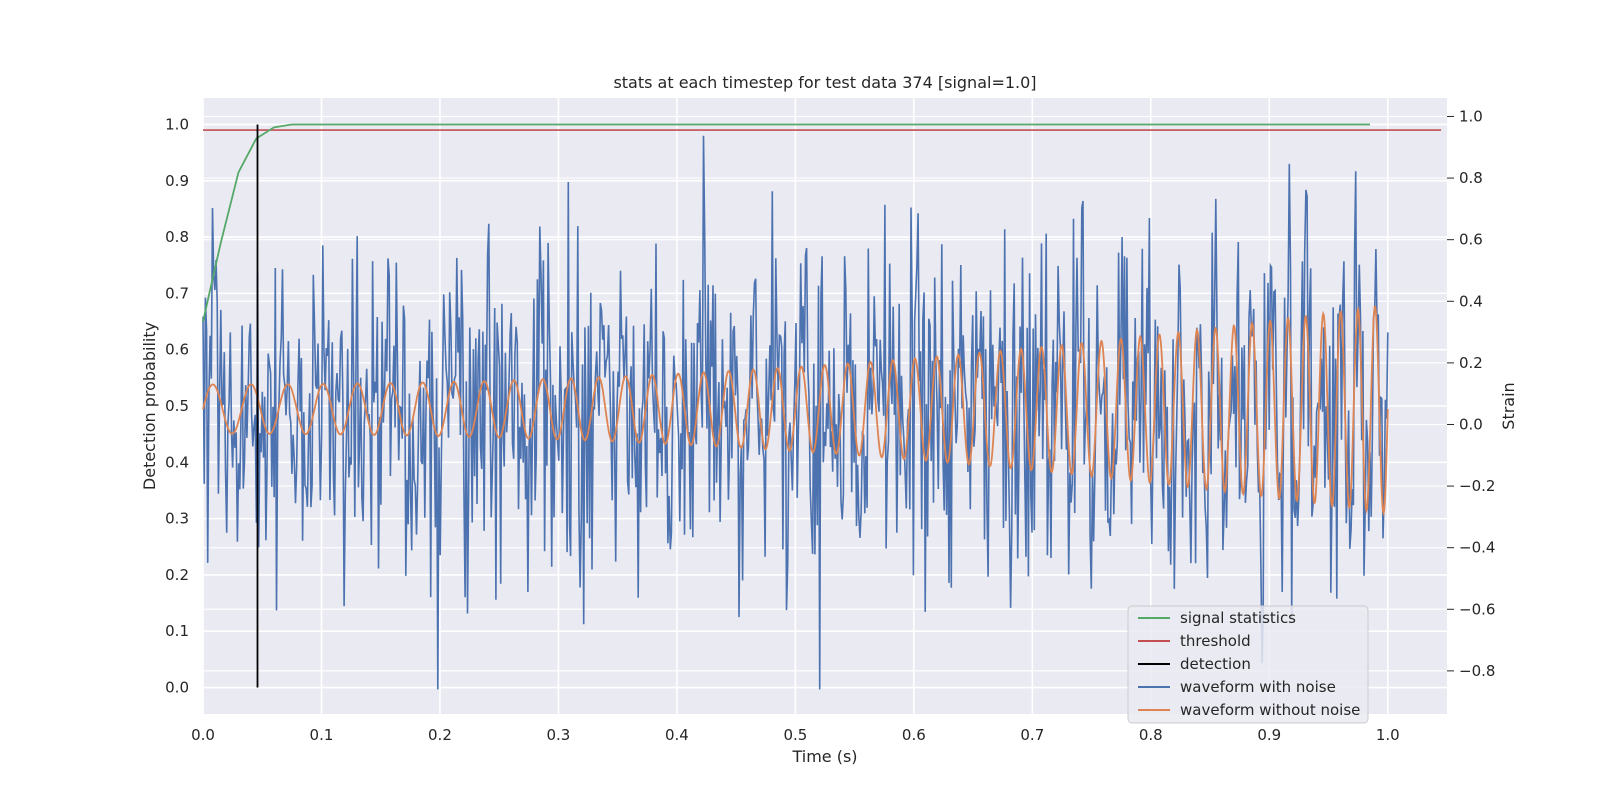  What do you see at coordinates (177, 462) in the screenshot?
I see `y-left-tick-label: 0.4` at bounding box center [177, 462].